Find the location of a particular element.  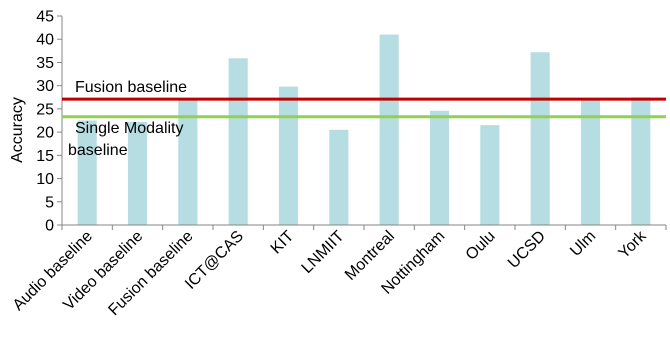

x-tick-label: LNMIIT is located at coordinates (323, 252).